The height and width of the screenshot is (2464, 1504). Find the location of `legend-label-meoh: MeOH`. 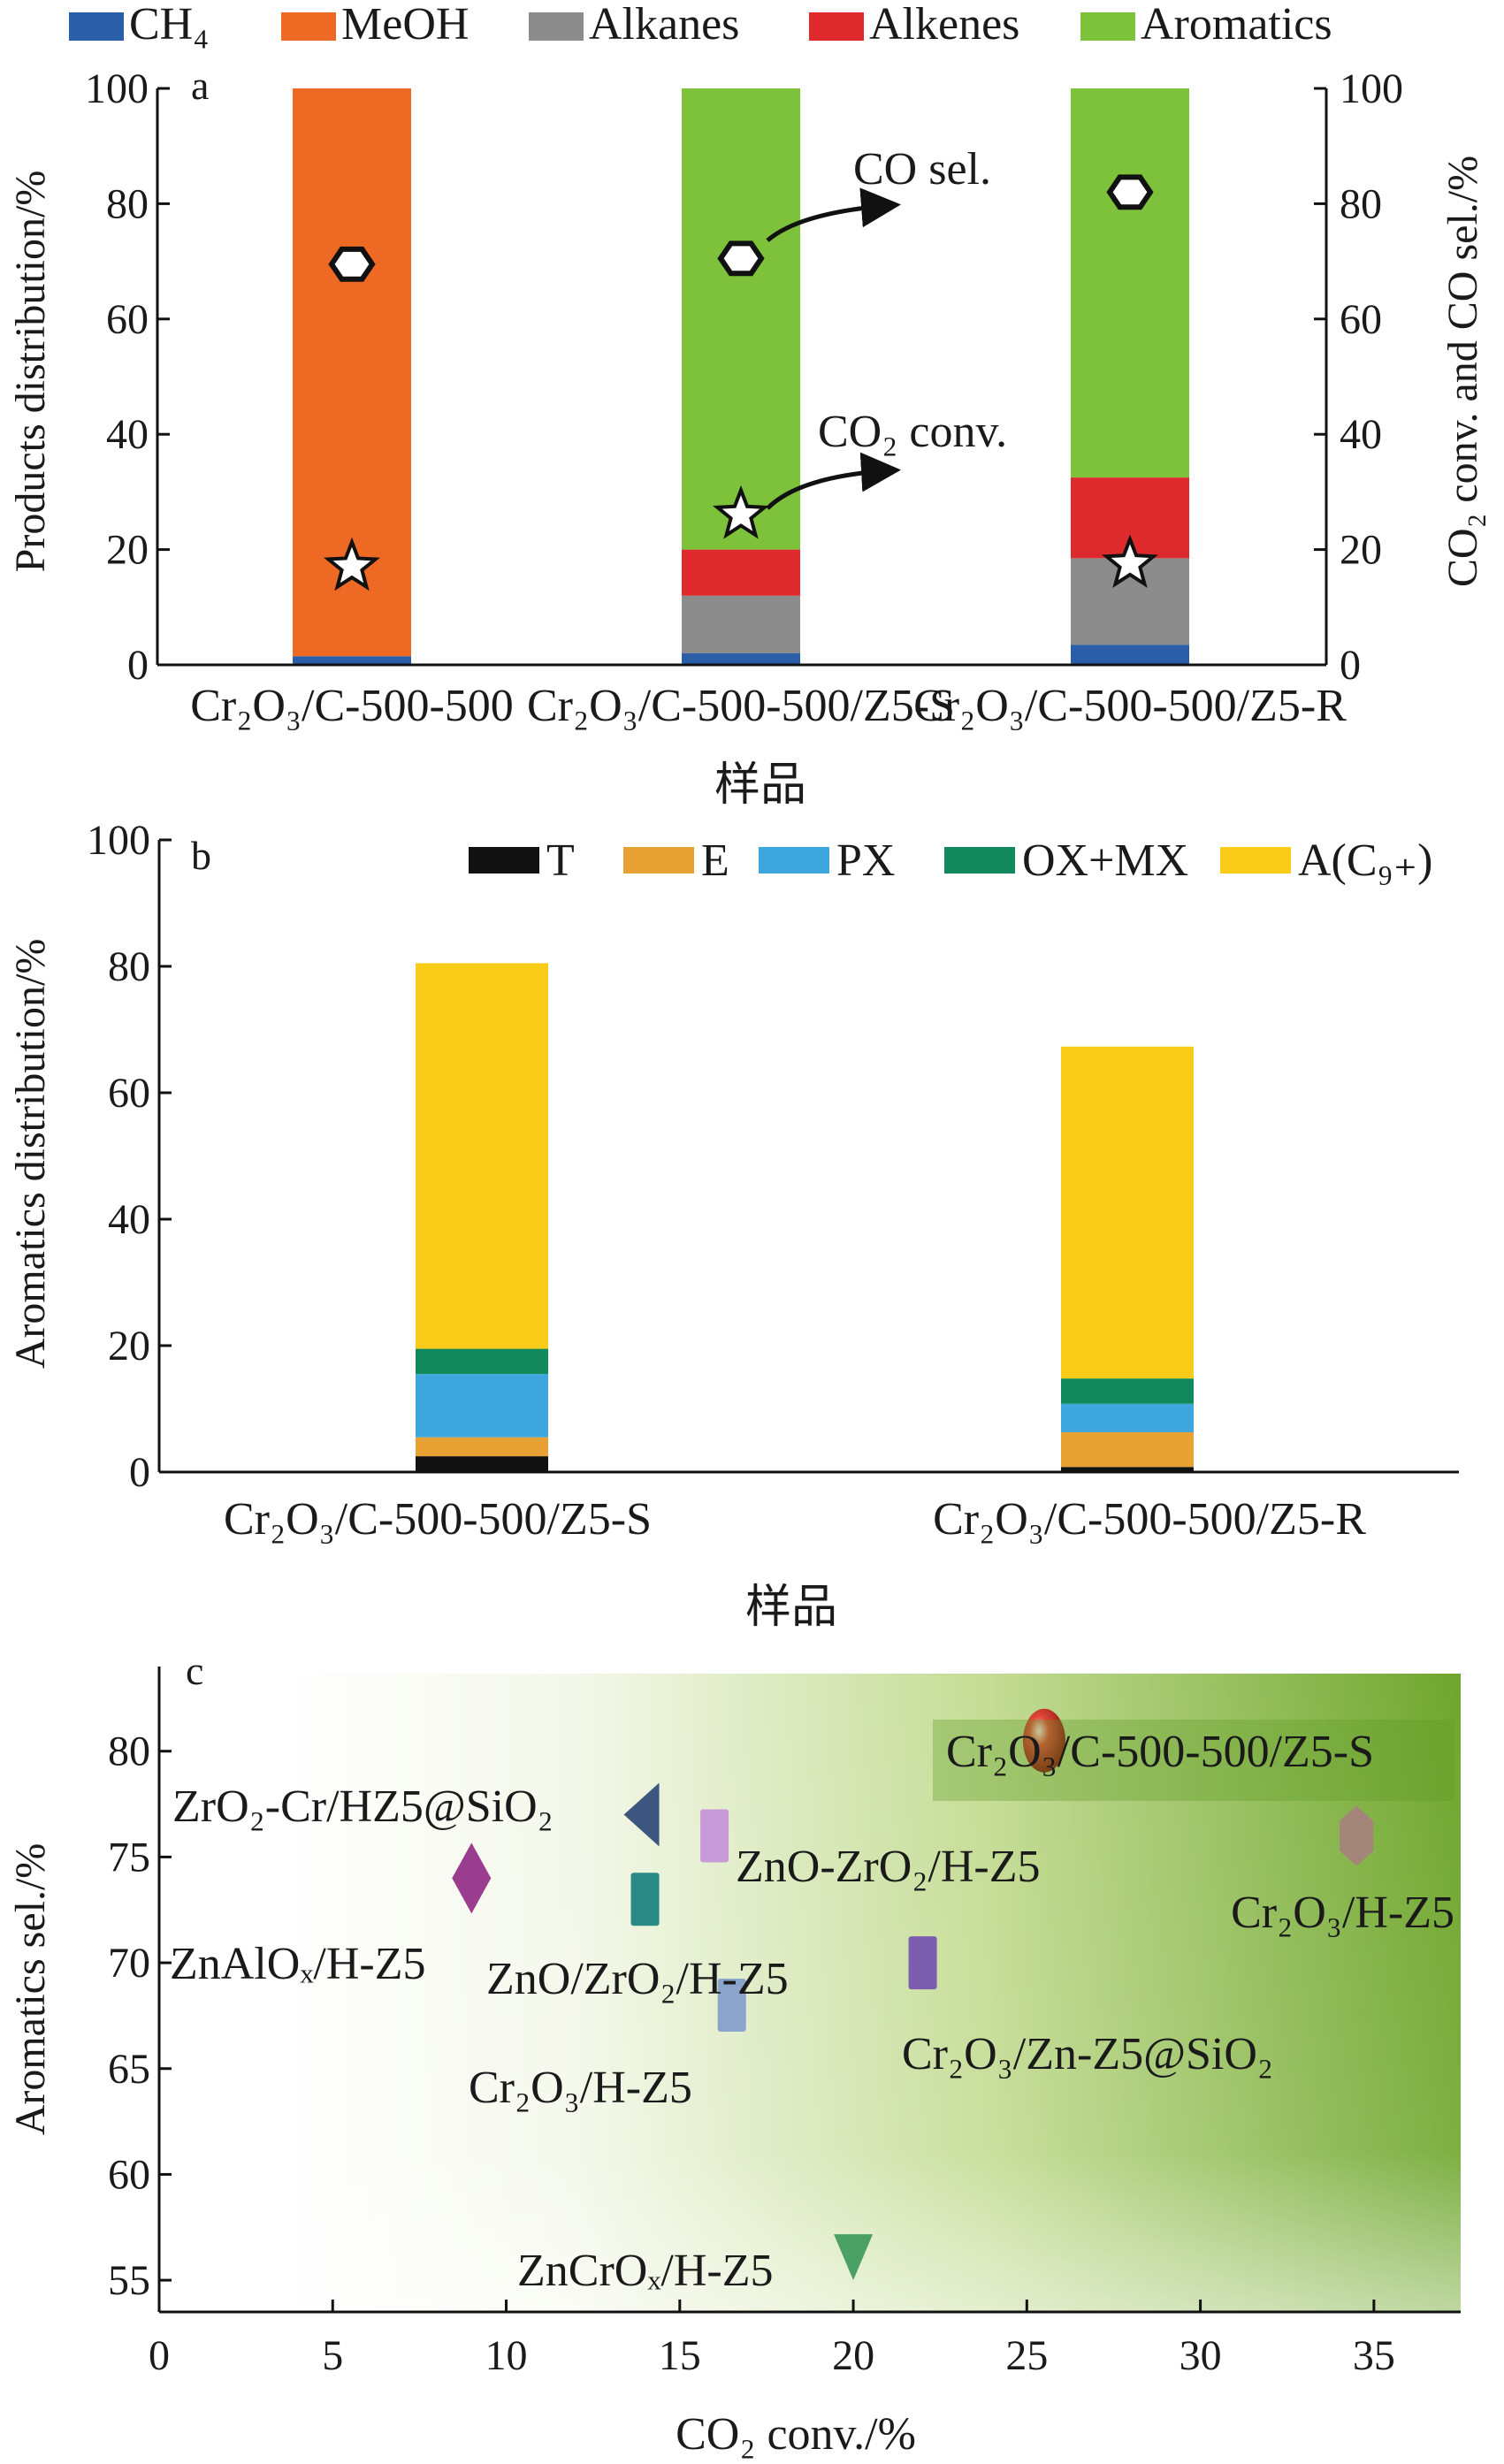

legend-label-meoh: MeOH is located at coordinates (405, 25).